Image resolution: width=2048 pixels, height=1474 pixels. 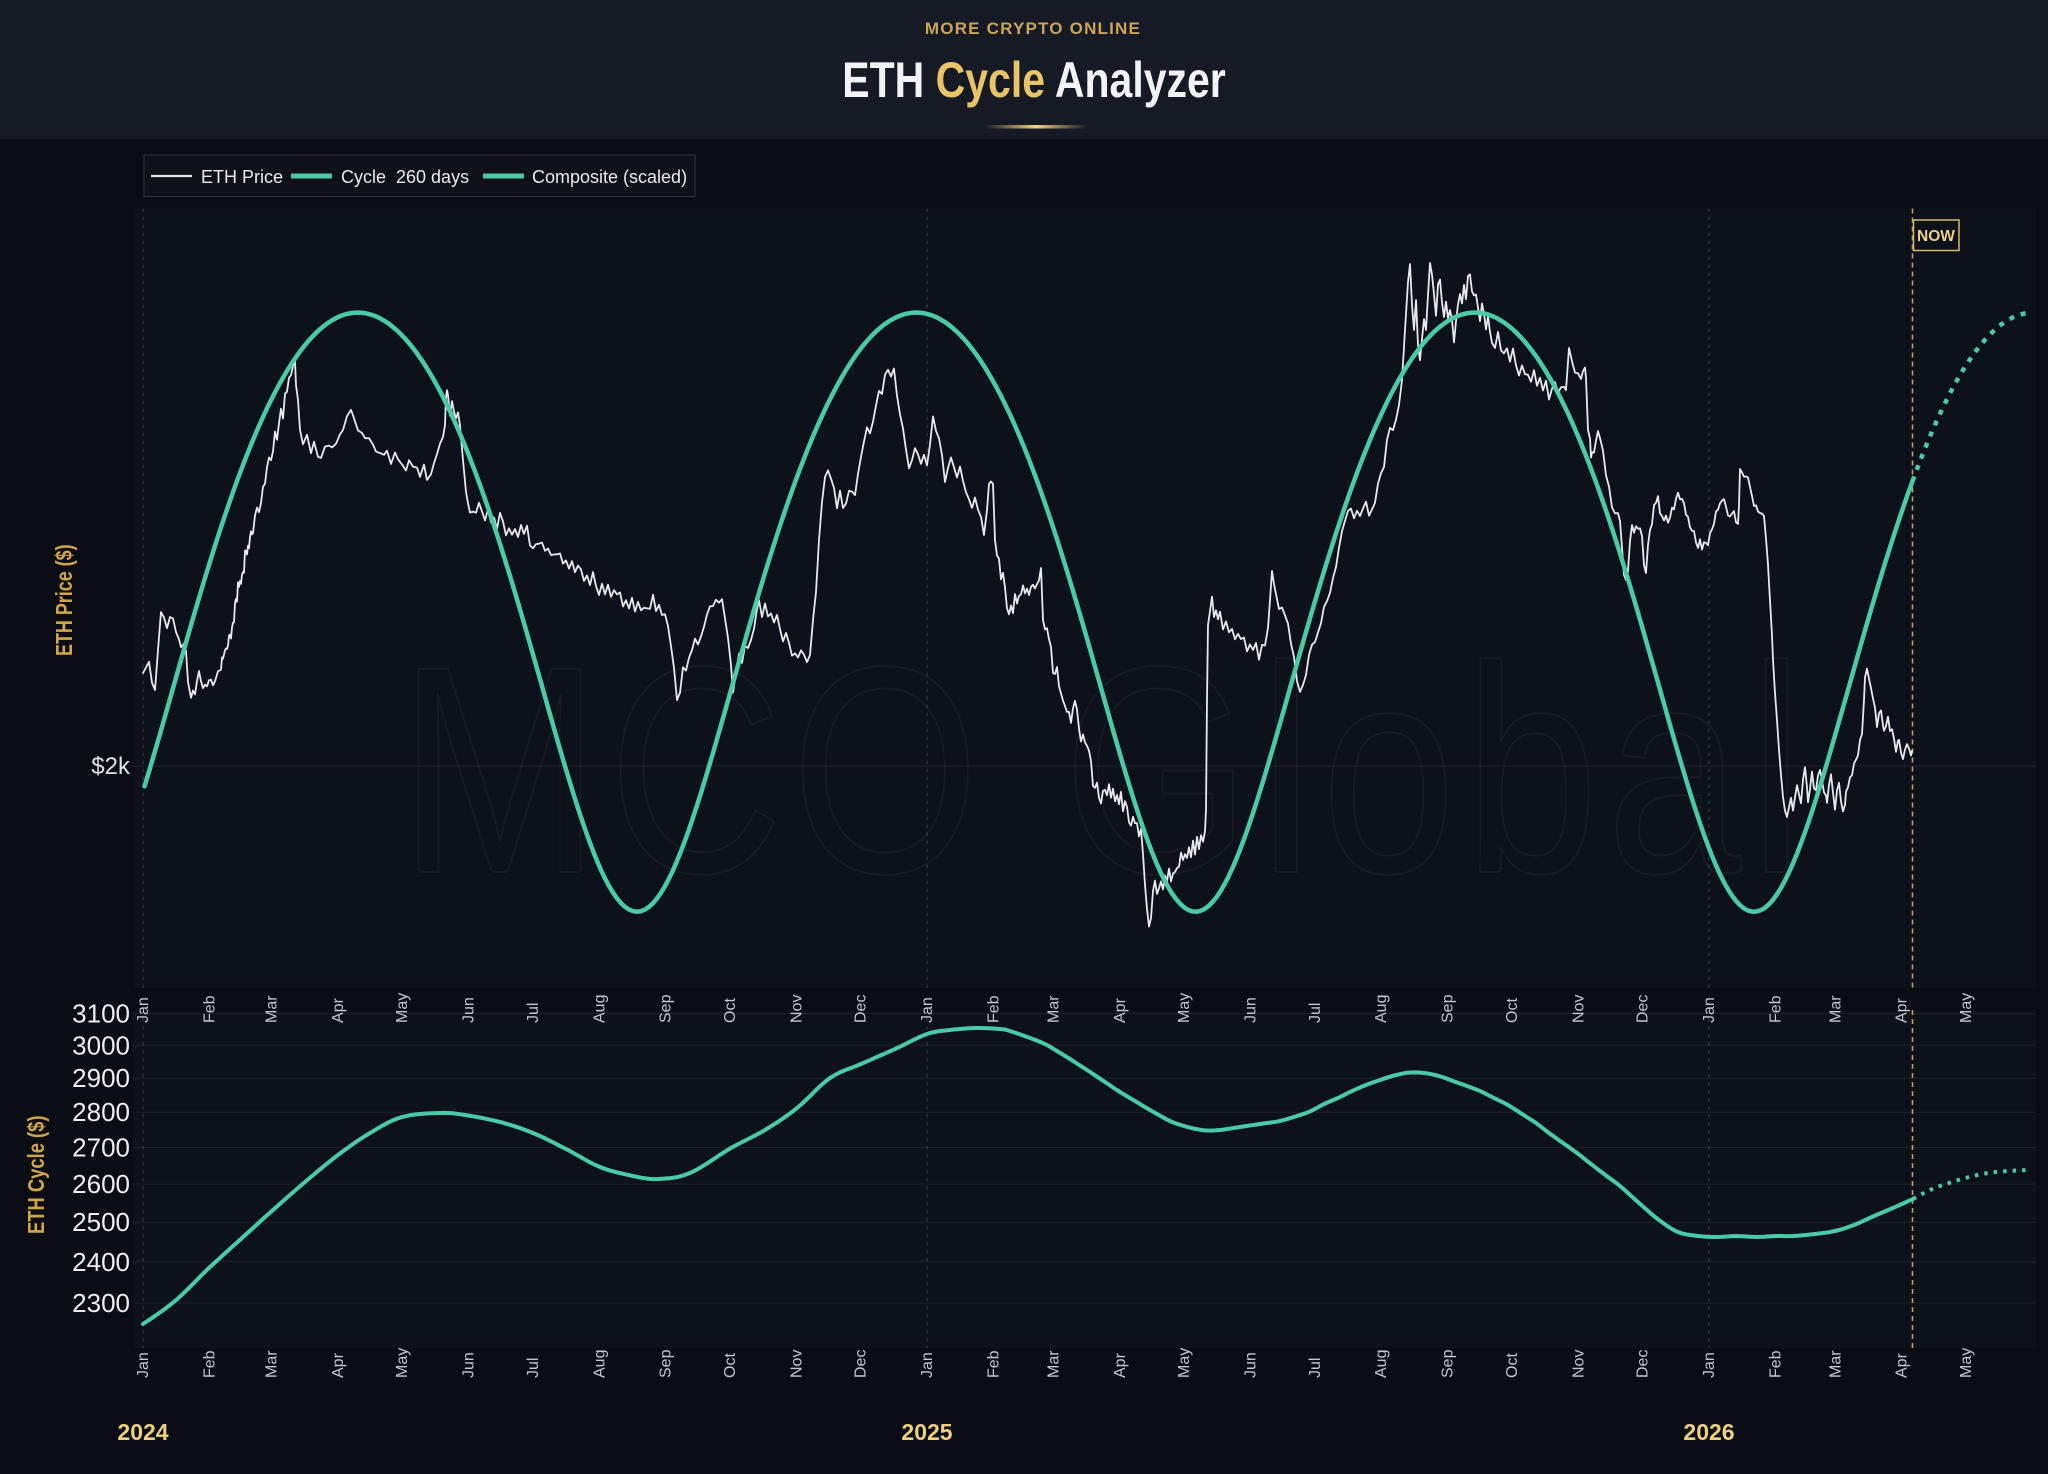 I want to click on svg-text: ETH Cycle ($), so click(x=36, y=1174).